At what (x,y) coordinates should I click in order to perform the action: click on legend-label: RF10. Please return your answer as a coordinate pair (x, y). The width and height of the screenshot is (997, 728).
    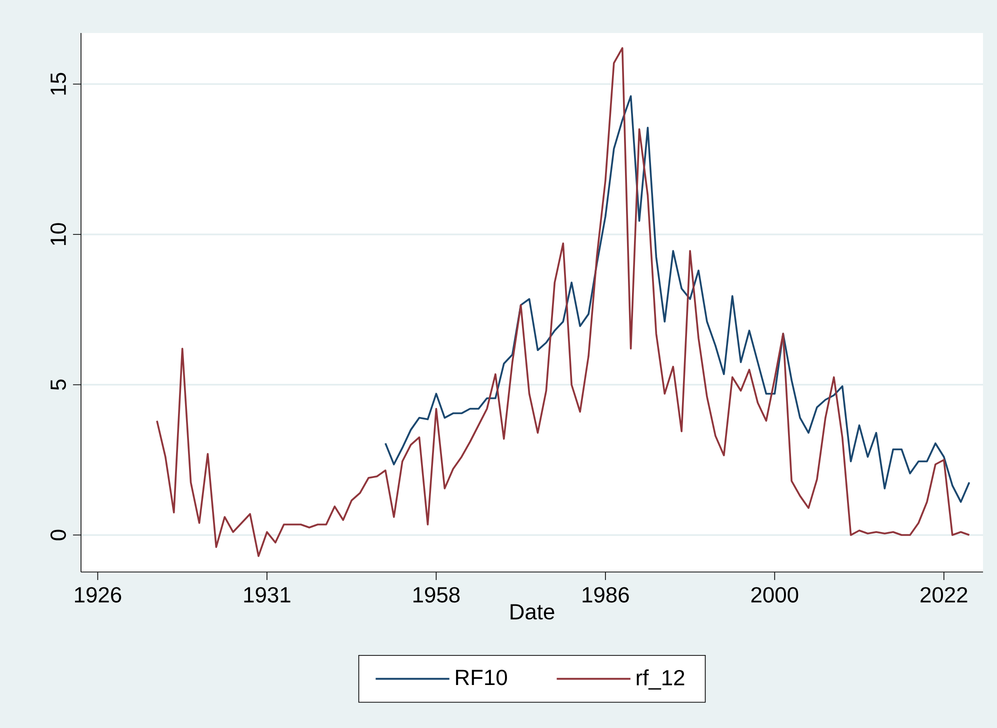
    Looking at the image, I should click on (481, 678).